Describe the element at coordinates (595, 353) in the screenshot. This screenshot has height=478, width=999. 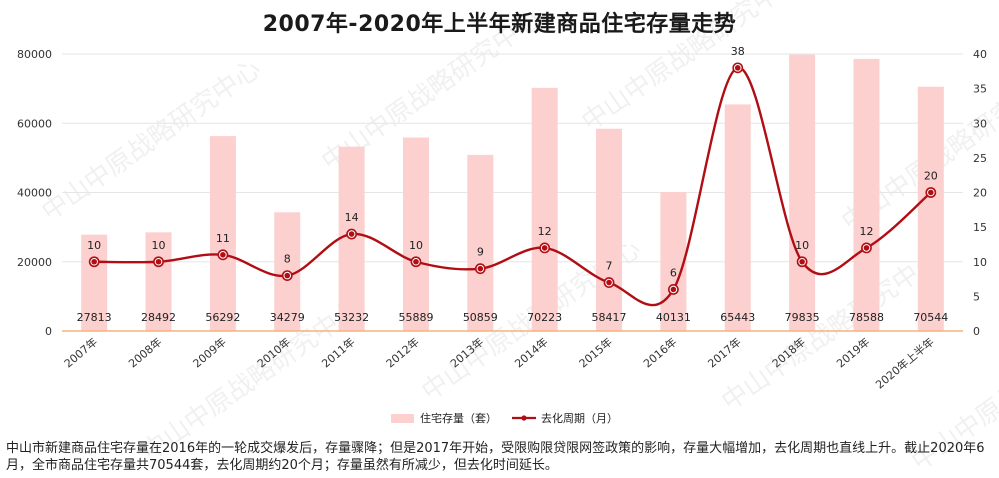
I see `x-axis-tick-label: 2015年` at that location.